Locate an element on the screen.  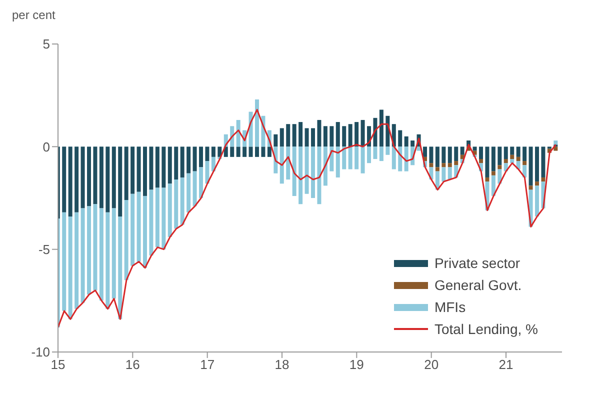
x-tick-label: 16 is located at coordinates (132, 364).